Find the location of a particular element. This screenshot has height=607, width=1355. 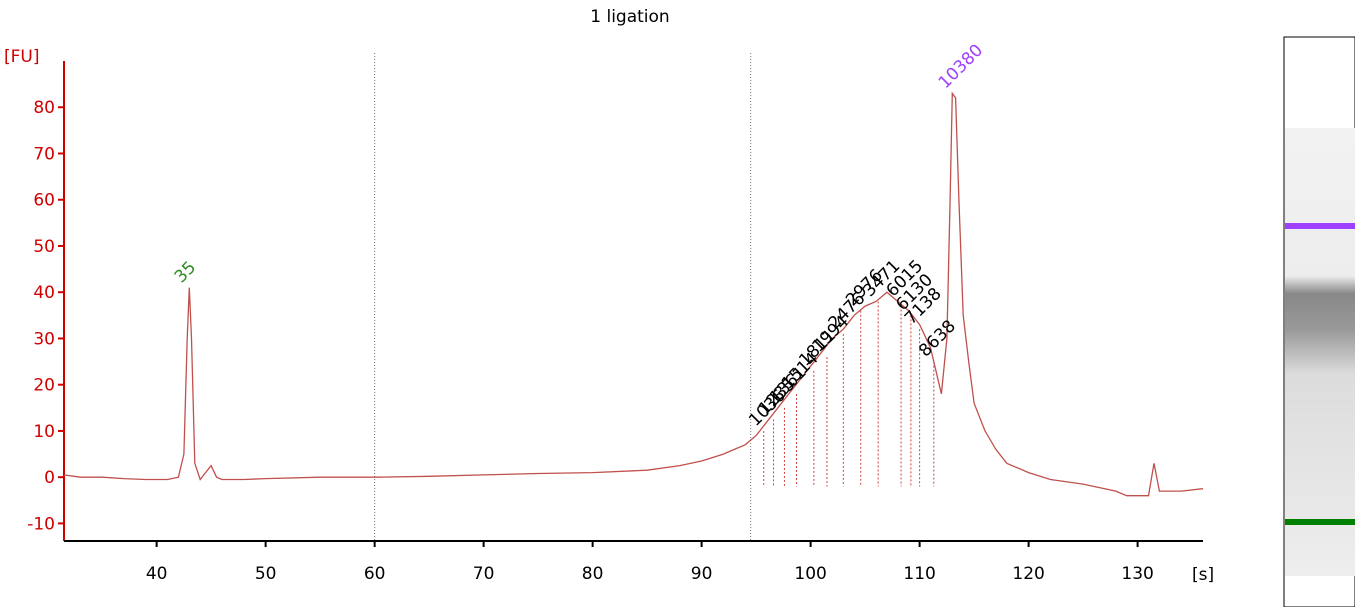

gel-smear is located at coordinates (1320, 352).